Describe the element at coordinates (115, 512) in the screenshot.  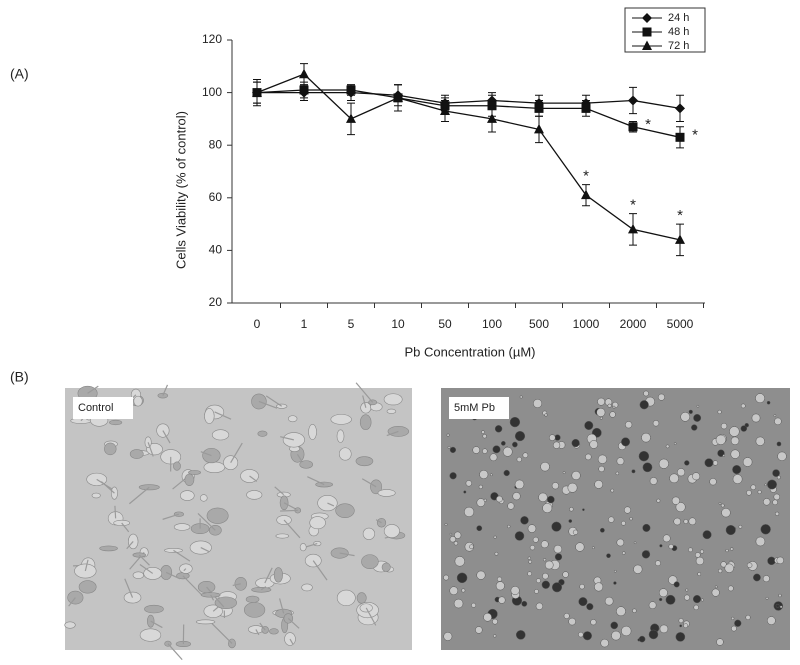
I see `cell-process` at that location.